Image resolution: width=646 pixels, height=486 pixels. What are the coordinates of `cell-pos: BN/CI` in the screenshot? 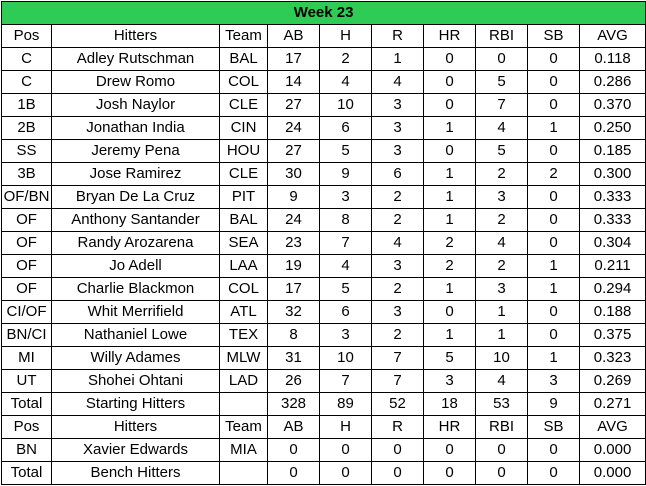 It's located at (26, 335).